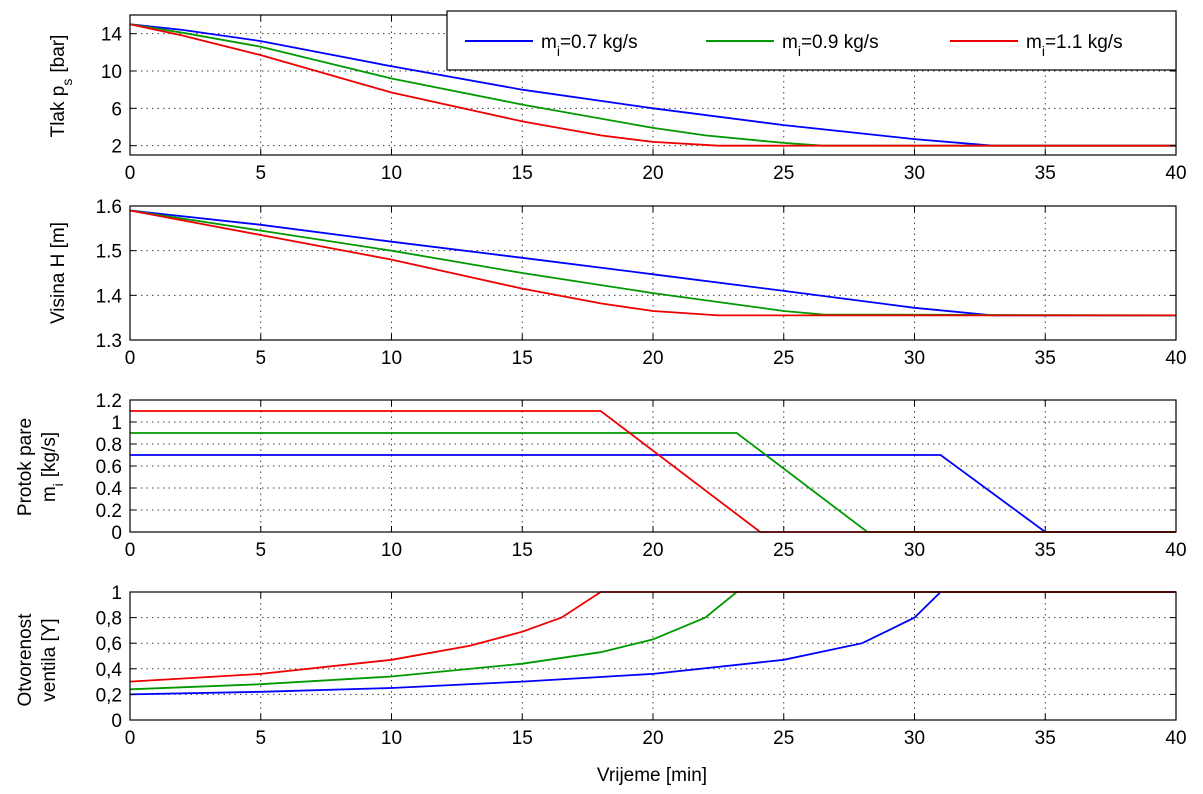  I want to click on ylabel-steam-flow-line1: Protok pare, so click(25, 467).